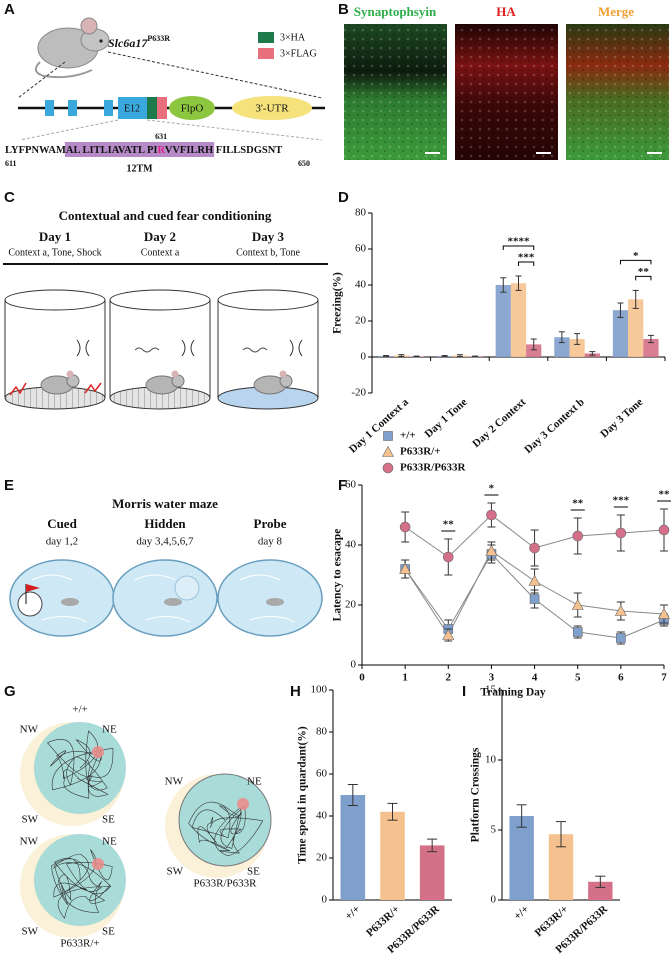  What do you see at coordinates (283, 374) in the screenshot?
I see `mouse-ear` at bounding box center [283, 374].